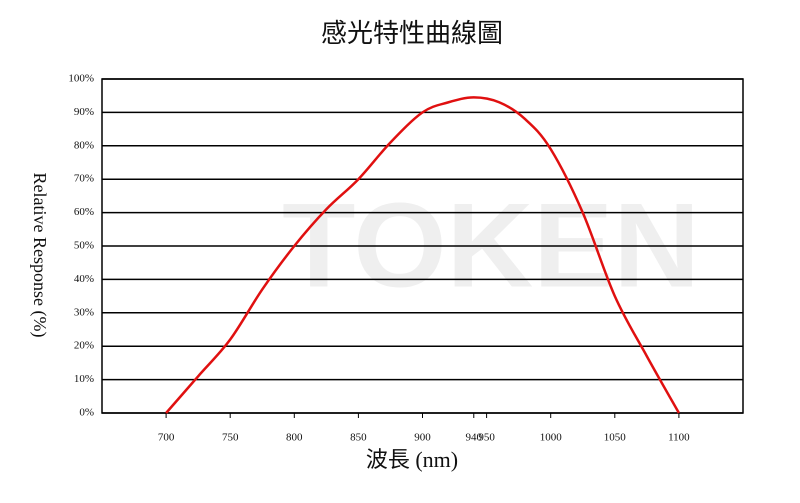 The height and width of the screenshot is (503, 800). I want to click on y-tick-label: 50%, so click(84, 246).